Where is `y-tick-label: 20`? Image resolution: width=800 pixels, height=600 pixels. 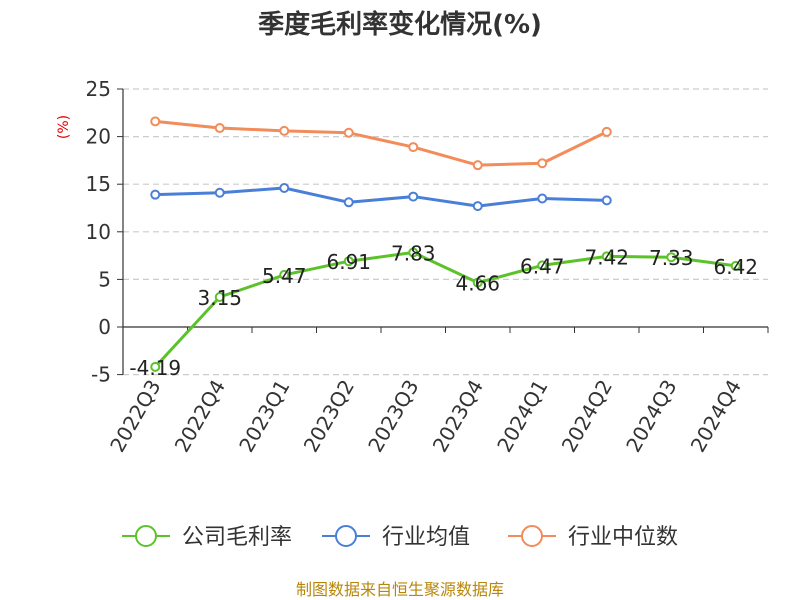 y-tick-label: 20 is located at coordinates (98, 137).